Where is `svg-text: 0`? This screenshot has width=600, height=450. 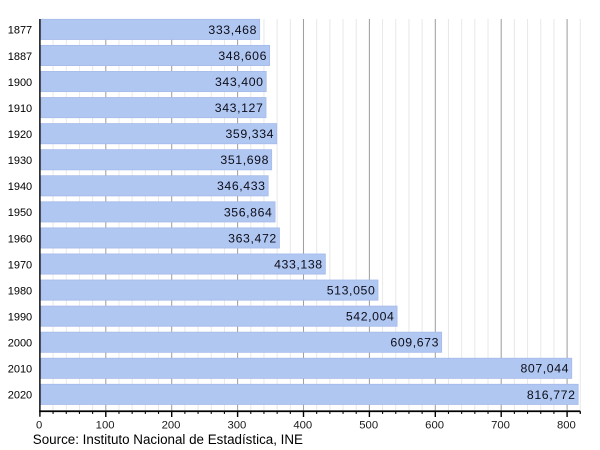 svg-text: 0 is located at coordinates (39, 426).